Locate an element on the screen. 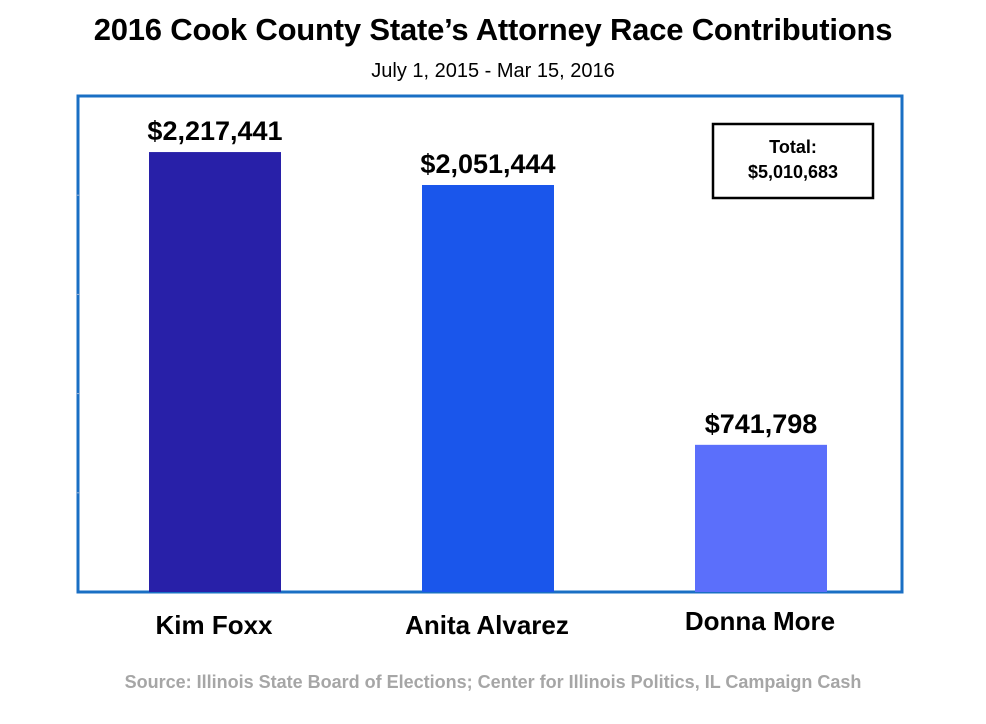 Image resolution: width=986 pixels, height=724 pixels. data-label: $2,051,444 is located at coordinates (487, 164).